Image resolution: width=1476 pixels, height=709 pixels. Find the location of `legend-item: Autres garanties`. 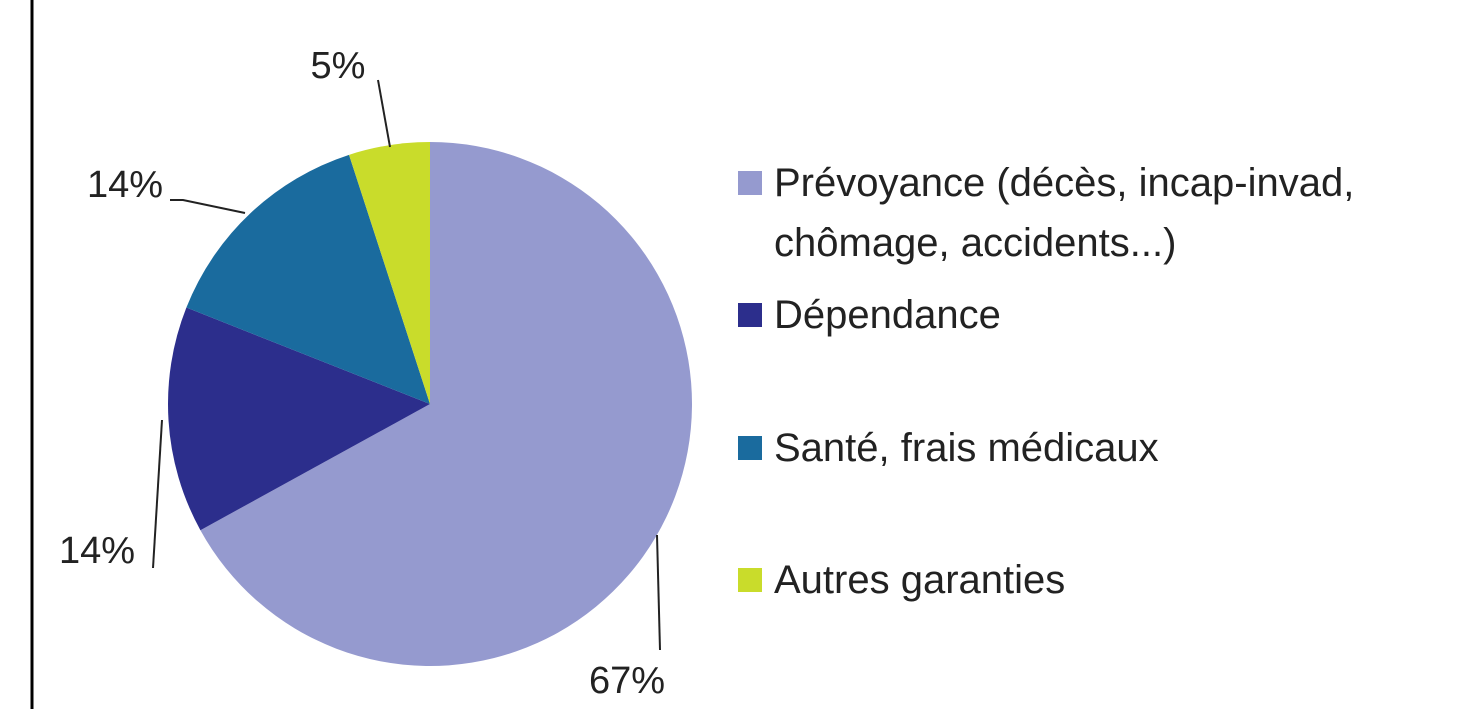

legend-item: Autres garanties is located at coordinates (1088, 580).